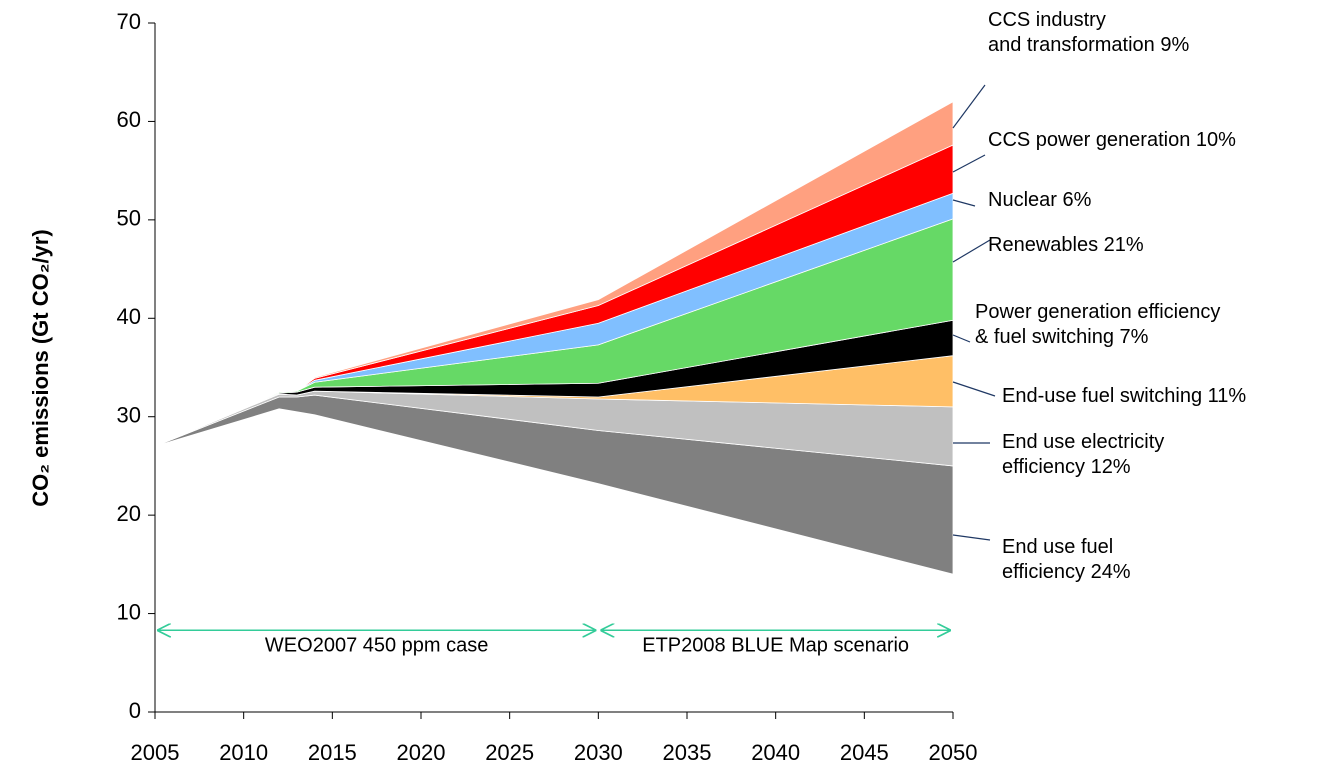 This screenshot has width=1338, height=771. Describe the element at coordinates (243, 752) in the screenshot. I see `x-tick-label: 2010` at that location.